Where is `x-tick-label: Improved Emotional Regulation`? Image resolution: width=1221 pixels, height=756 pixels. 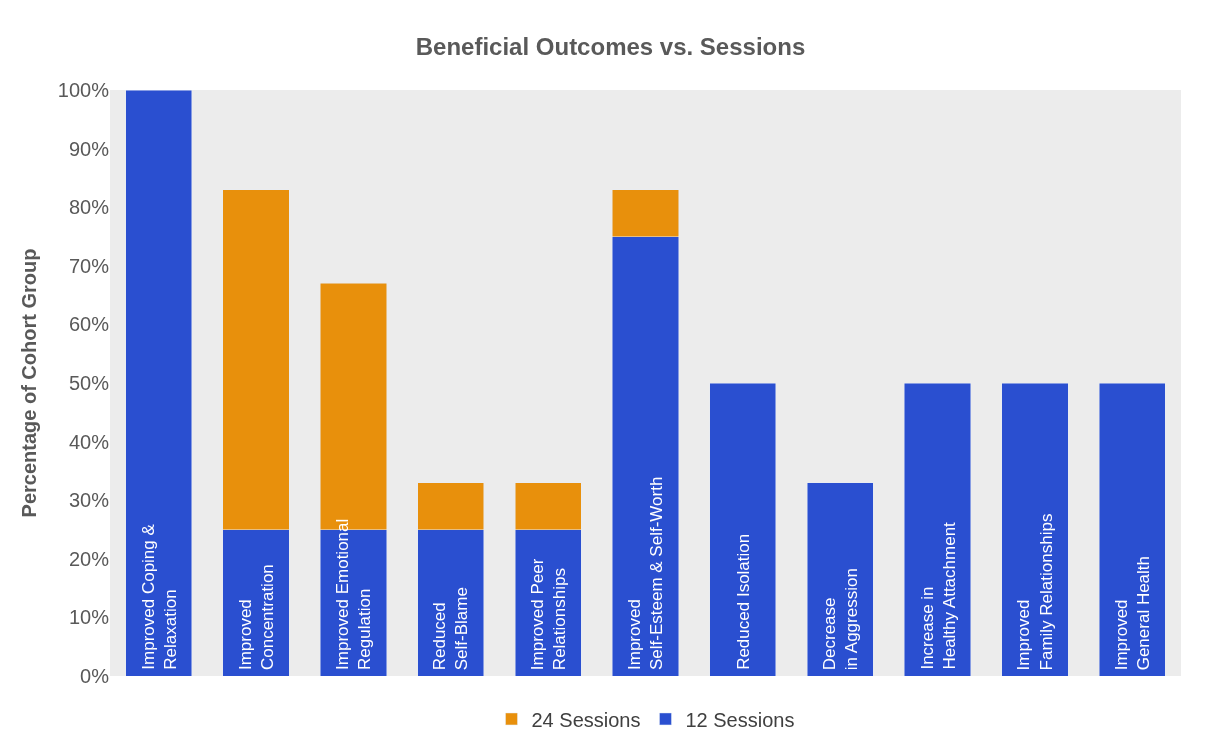
x-tick-label: Improved Emotional Regulation is located at coordinates (353, 594).